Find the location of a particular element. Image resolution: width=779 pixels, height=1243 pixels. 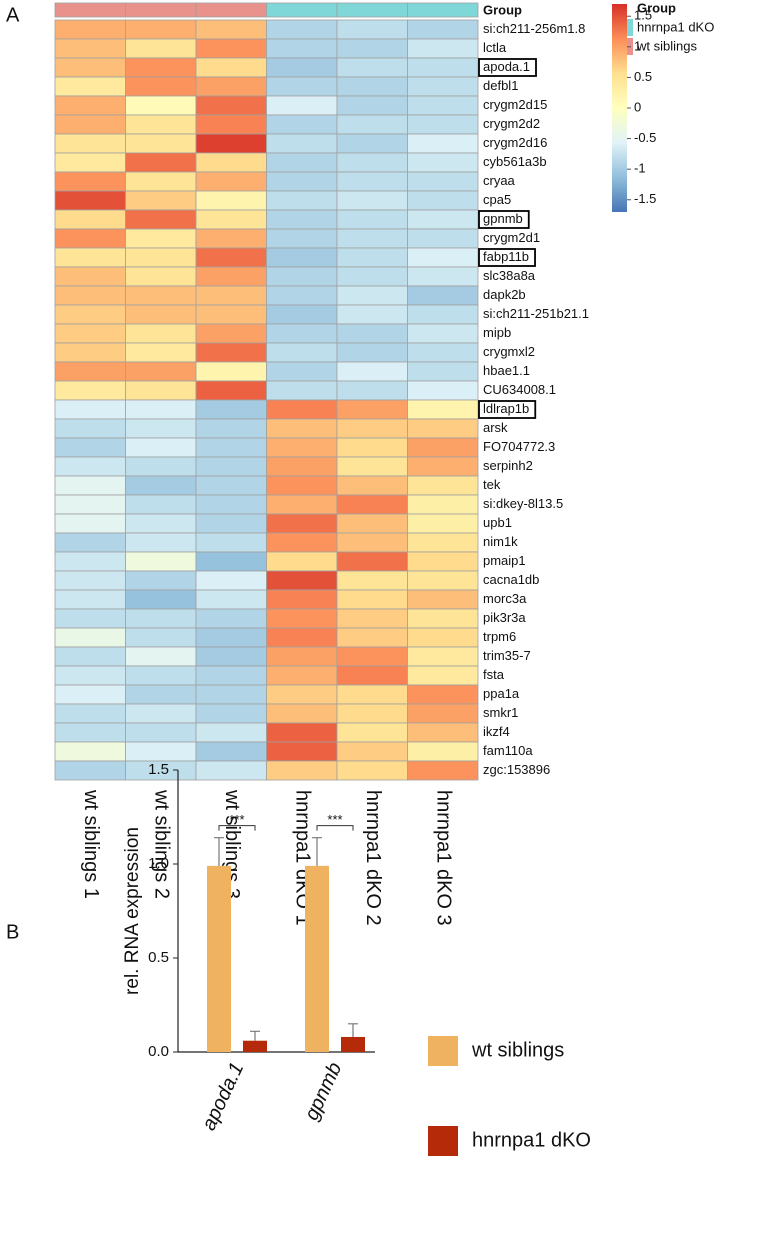

y-axis-label: rel. RNA expression is located at coordinates (132, 911).